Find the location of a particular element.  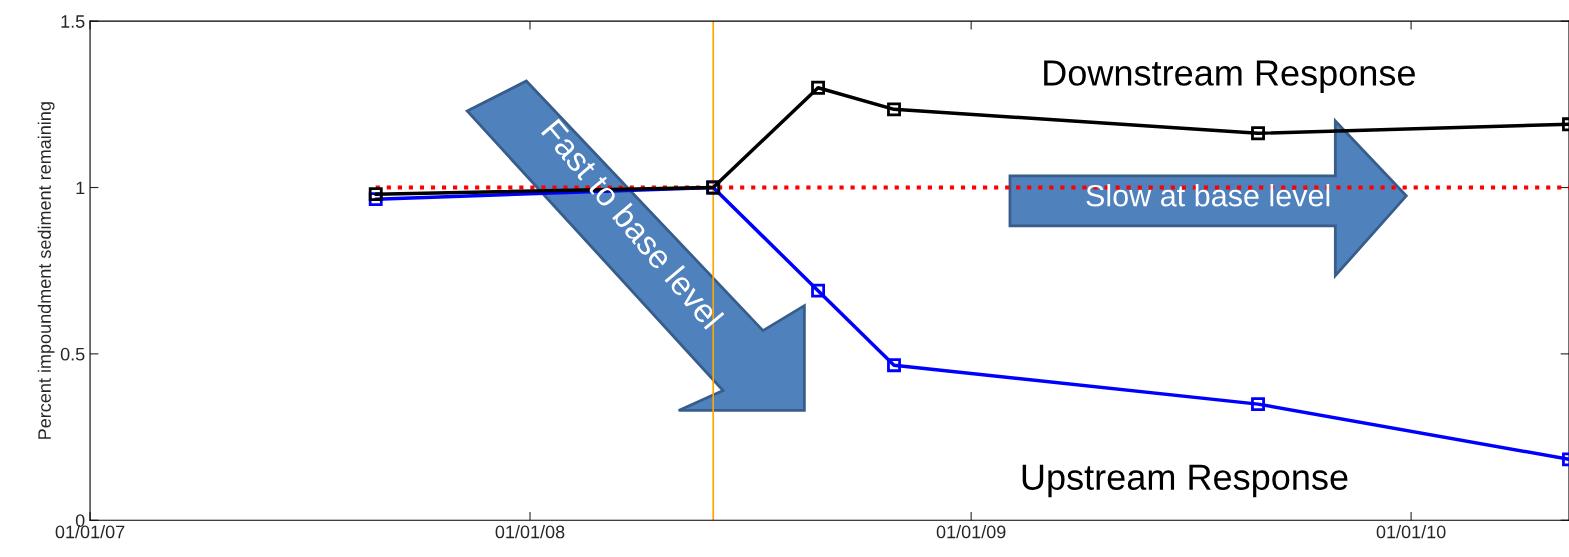

x-tick-label: 01/01/07 is located at coordinates (90, 532).